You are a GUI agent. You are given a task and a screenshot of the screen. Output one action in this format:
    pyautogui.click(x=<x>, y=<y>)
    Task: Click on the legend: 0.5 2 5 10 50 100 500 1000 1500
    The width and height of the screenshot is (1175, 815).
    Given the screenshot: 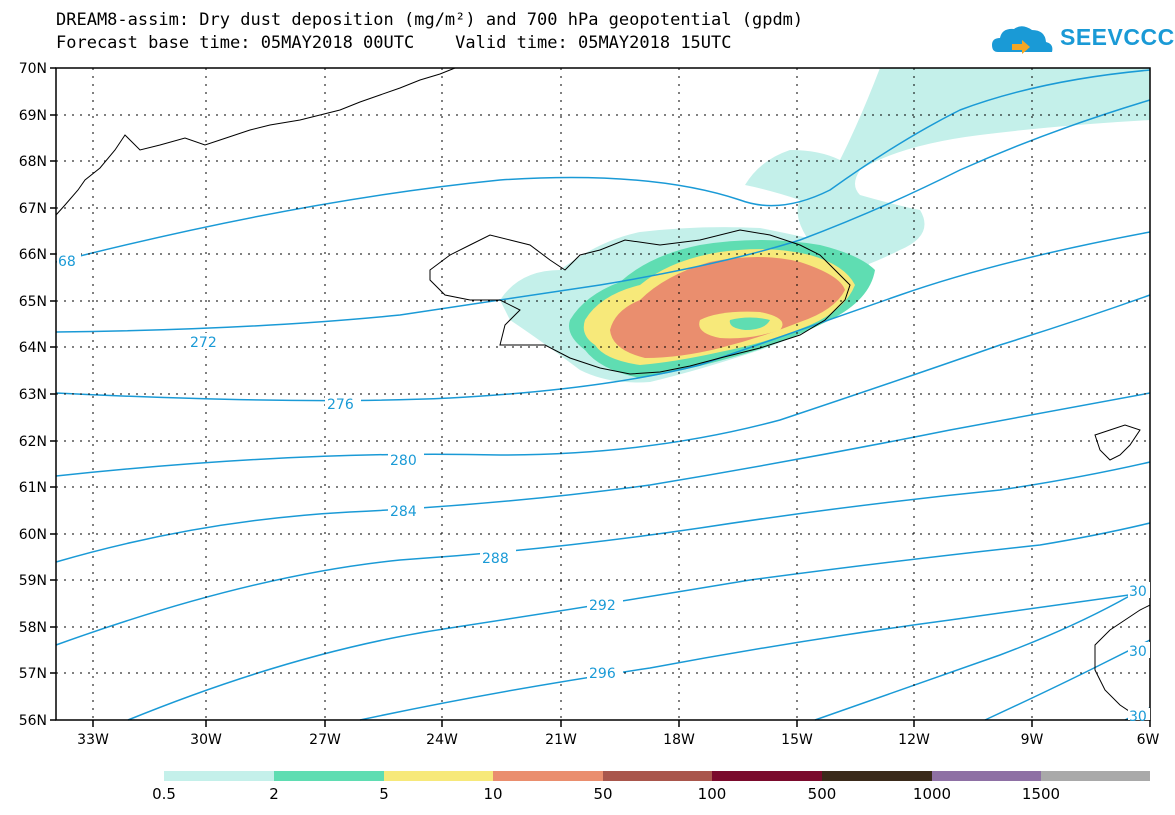 What is the action you would take?
    pyautogui.click(x=651, y=787)
    